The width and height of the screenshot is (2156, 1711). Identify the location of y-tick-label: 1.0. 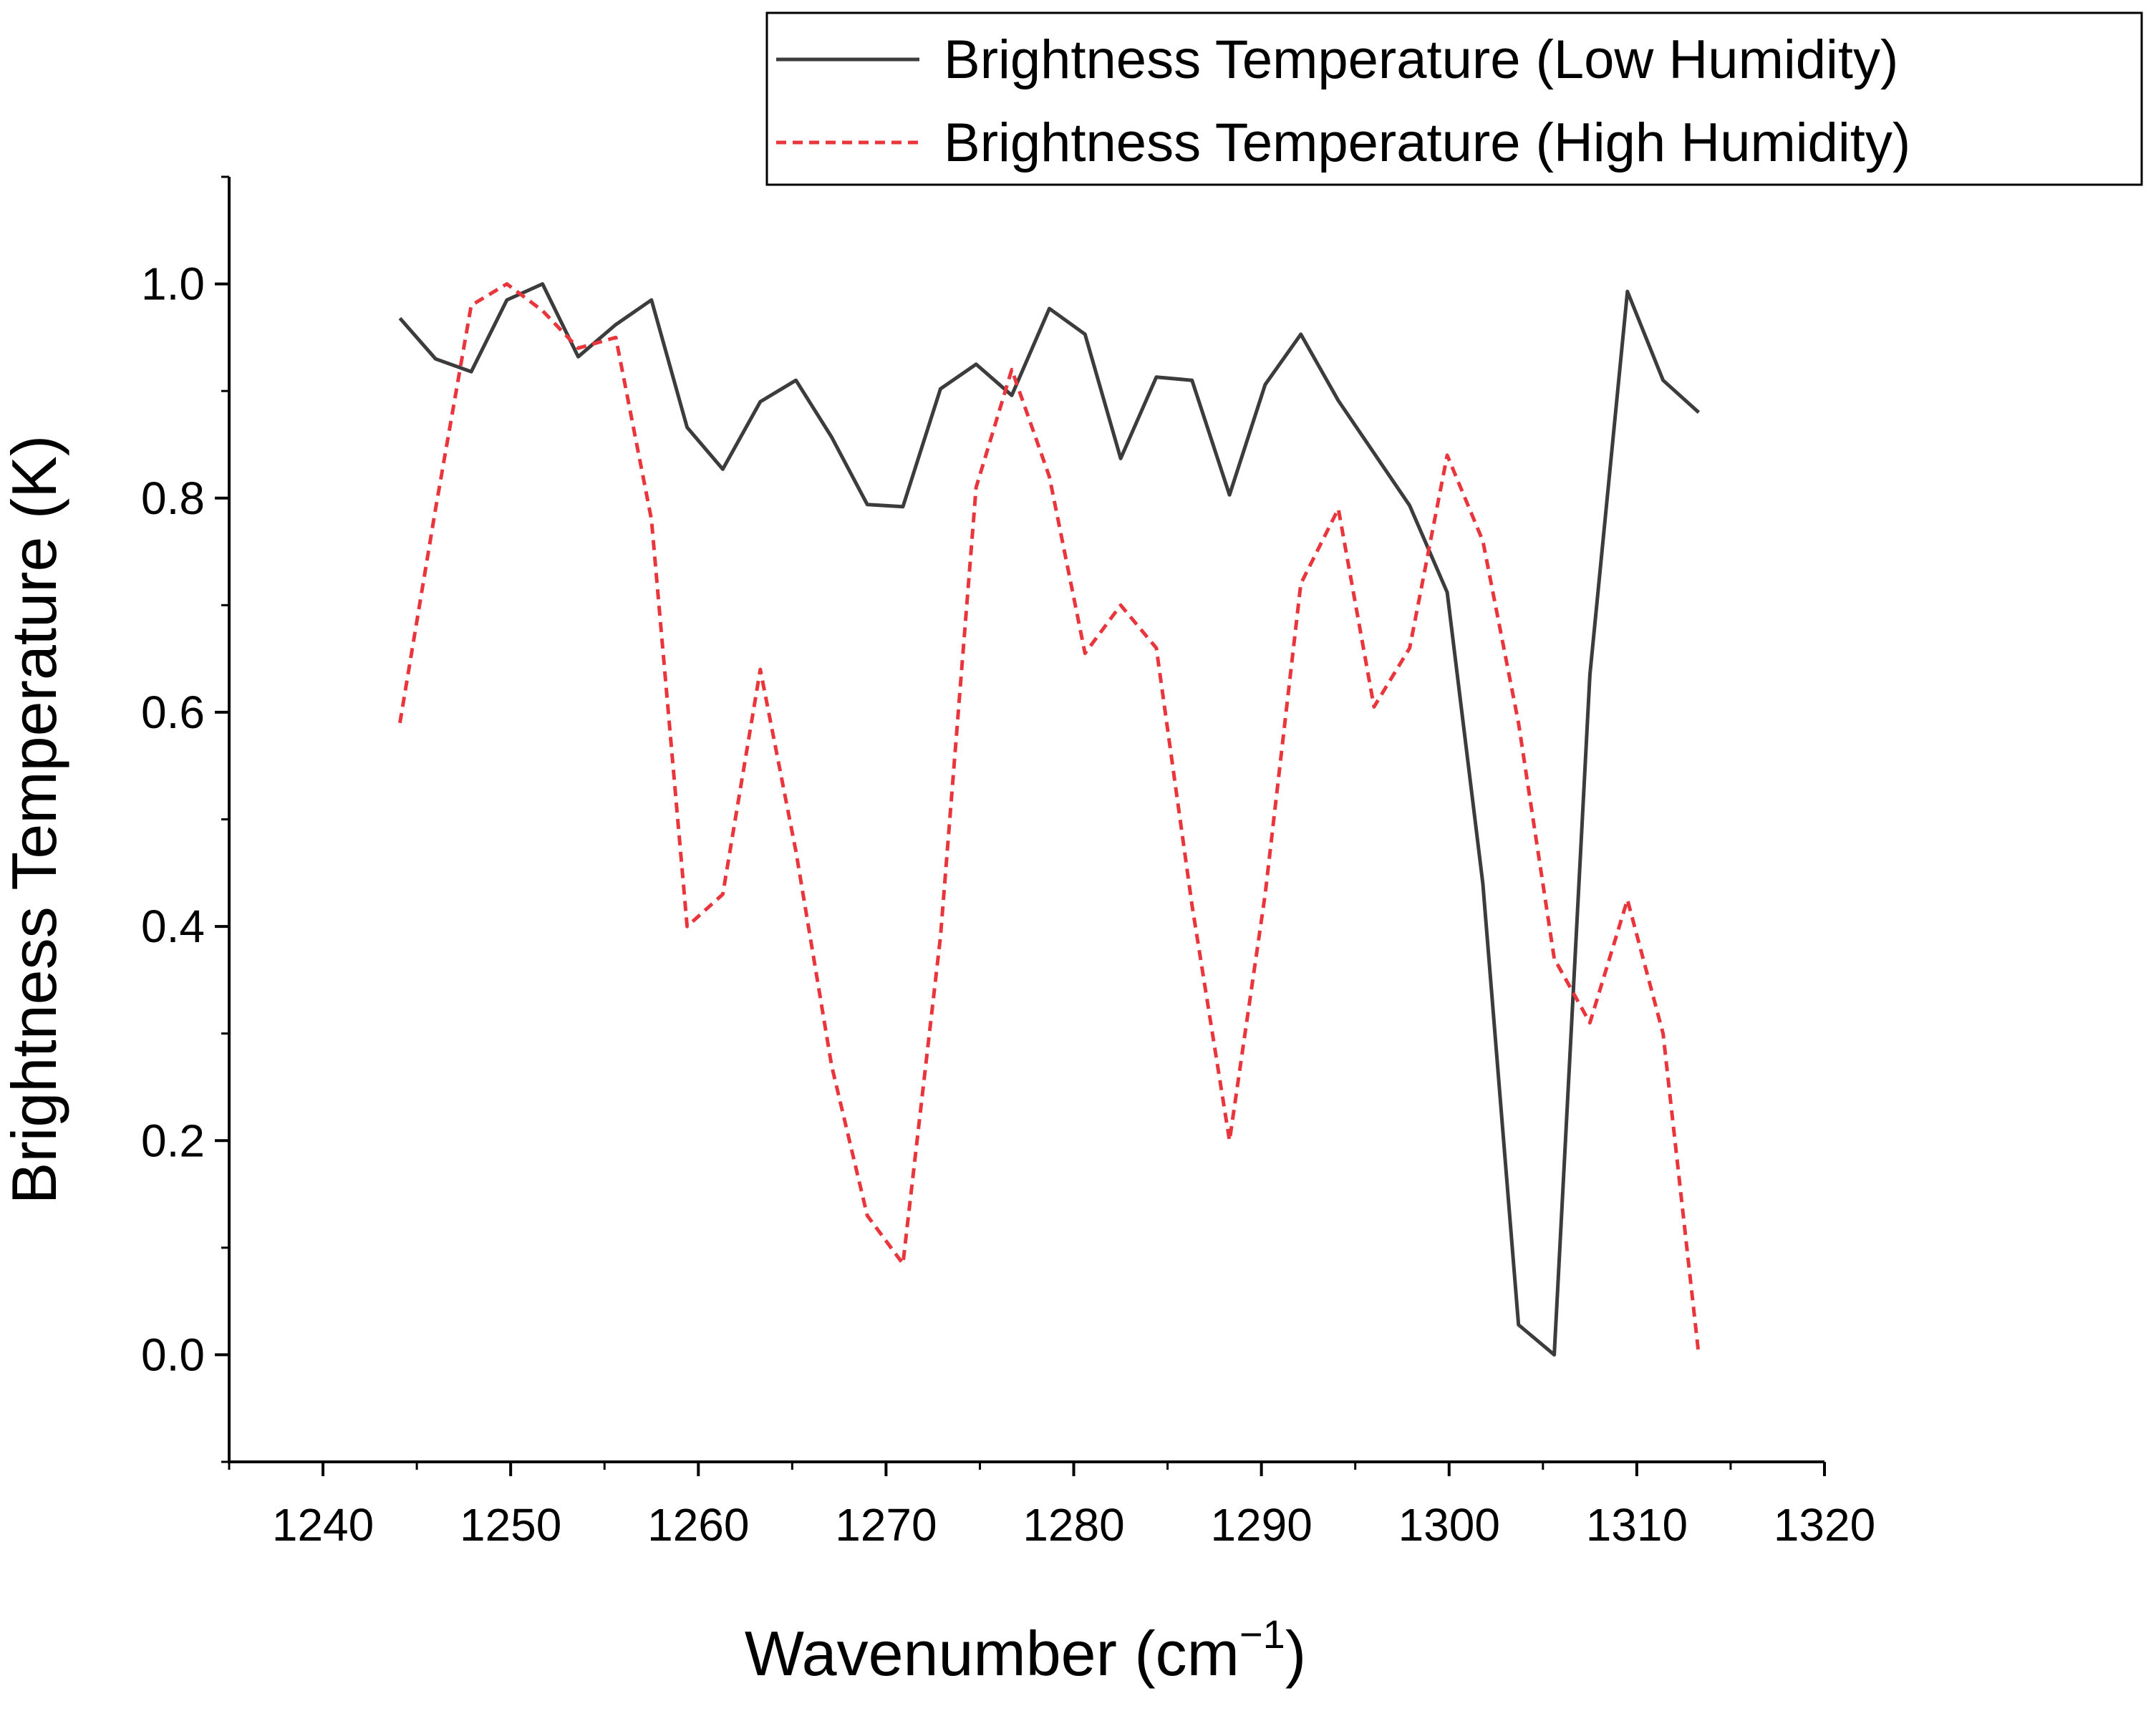
(173, 284).